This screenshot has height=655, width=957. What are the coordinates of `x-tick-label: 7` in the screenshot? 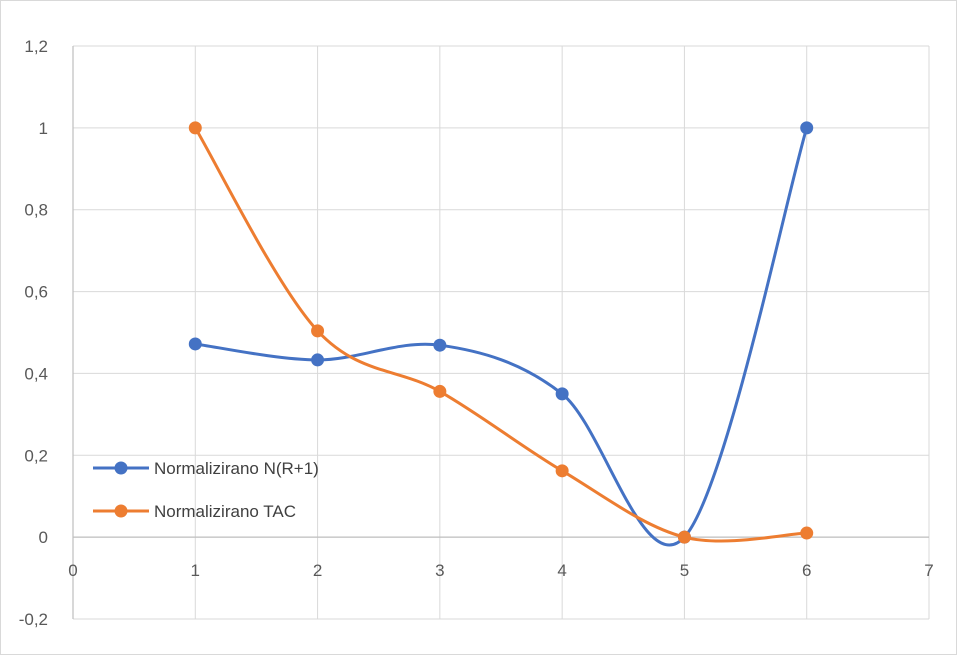 It's located at (928, 570).